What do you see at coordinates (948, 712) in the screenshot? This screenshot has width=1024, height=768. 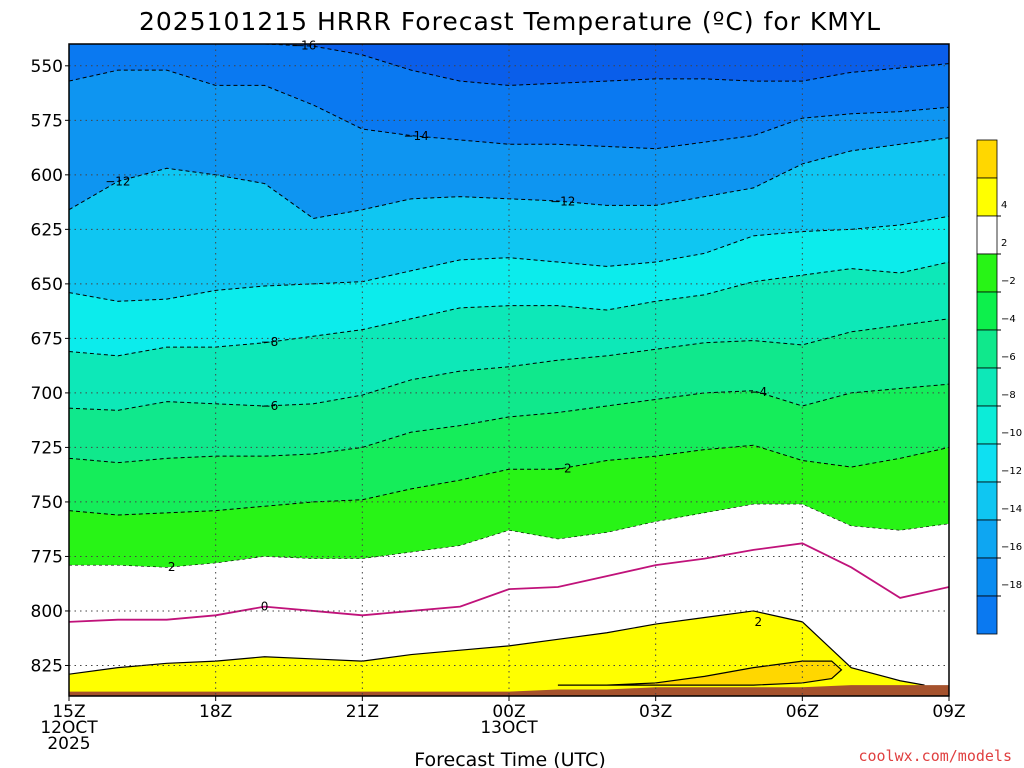 I see `x-tick-label: 09Z` at bounding box center [948, 712].